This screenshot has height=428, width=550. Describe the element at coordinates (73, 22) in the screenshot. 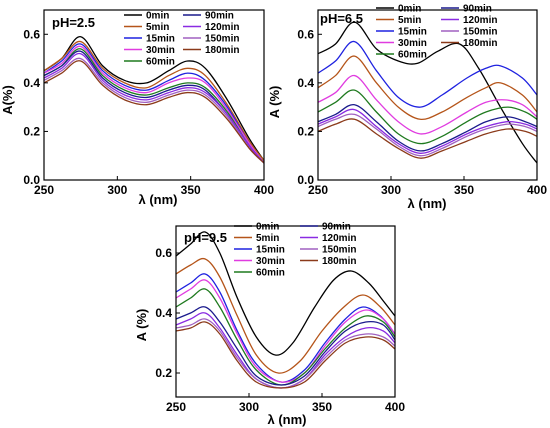

I see `panel-label: pH=2.5` at that location.